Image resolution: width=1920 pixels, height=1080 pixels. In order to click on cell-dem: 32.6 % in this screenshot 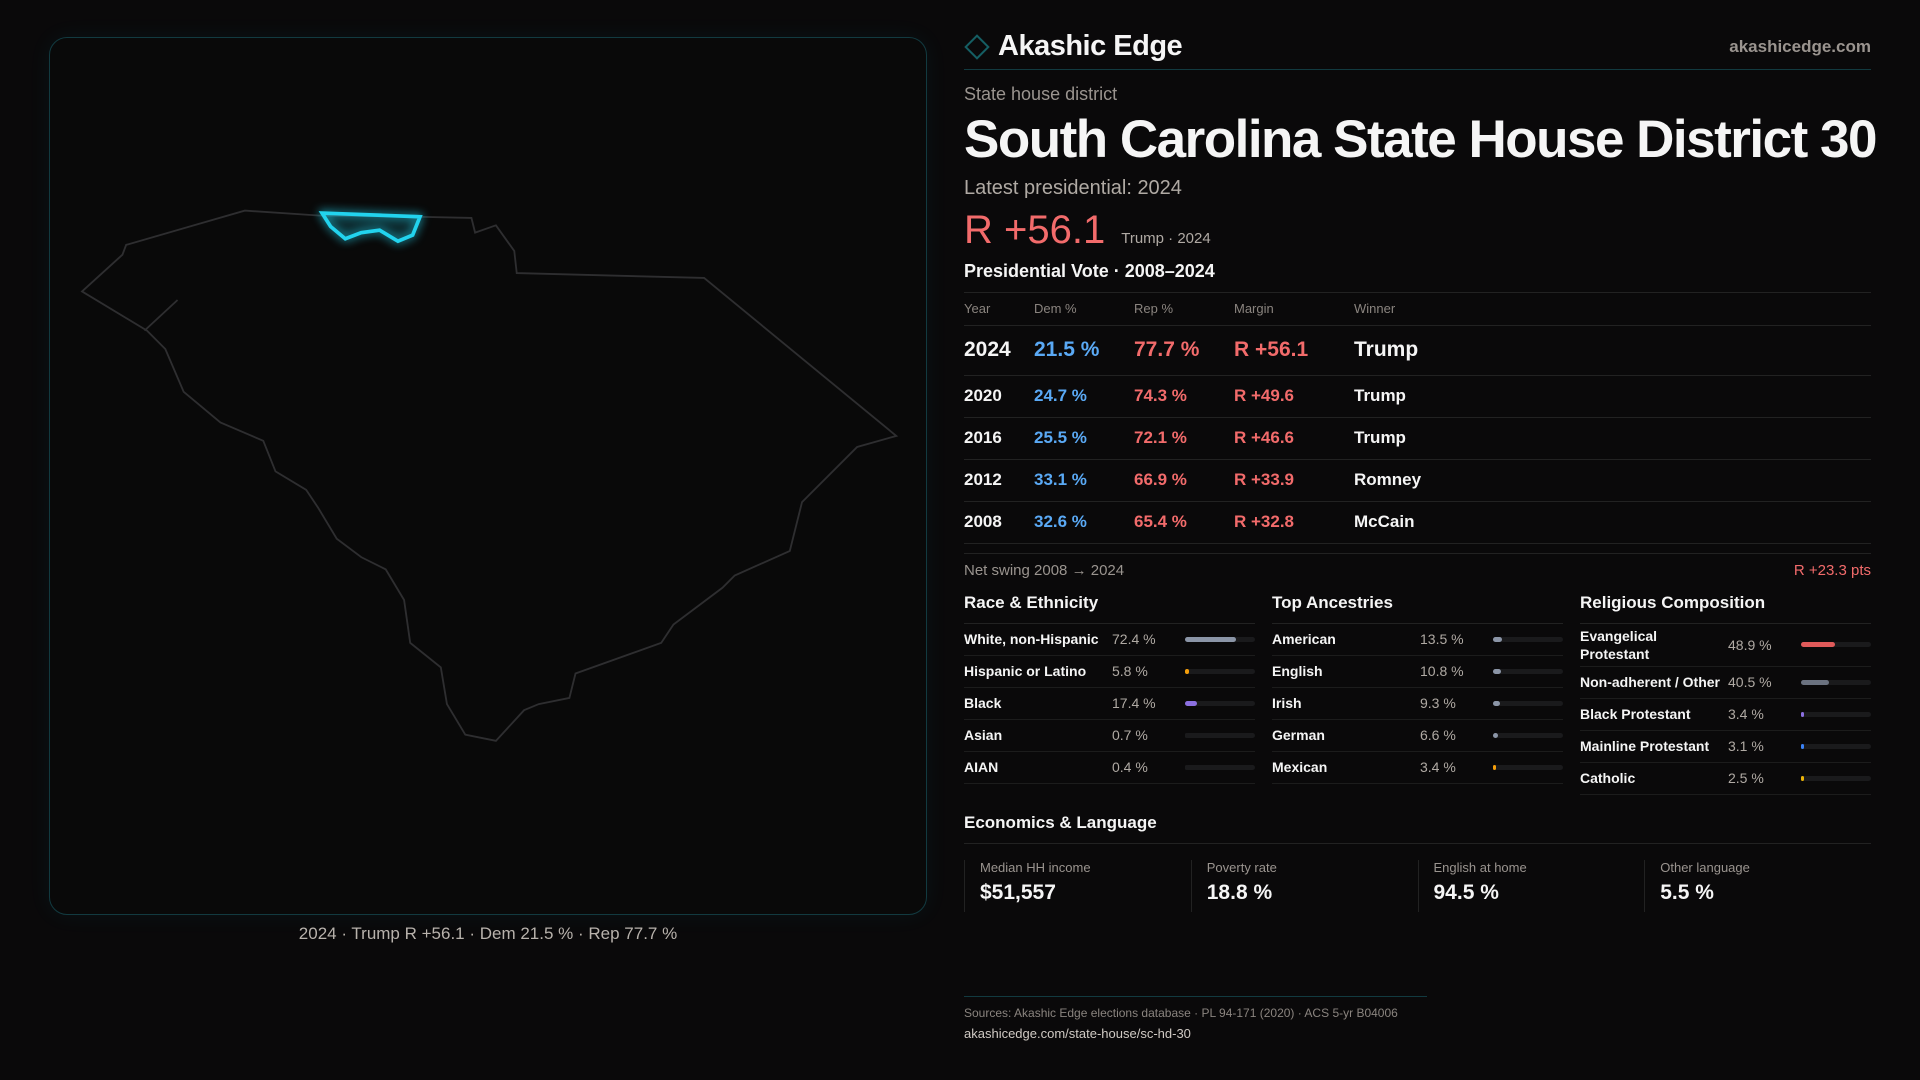, I will do `click(1084, 522)`.